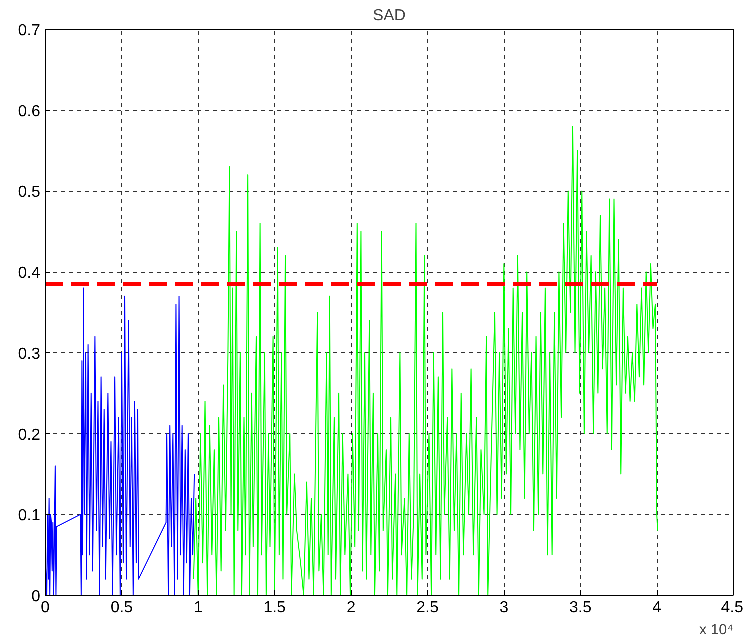 Image resolution: width=743 pixels, height=643 pixels. Describe the element at coordinates (29, 354) in the screenshot. I see `y-tick-label: 0.3` at that location.